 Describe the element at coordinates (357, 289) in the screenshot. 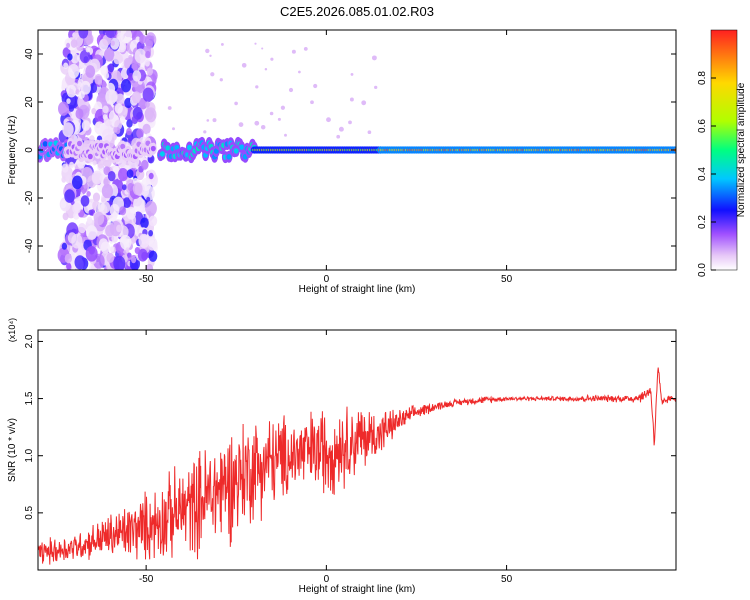

I see `spectrogram-xlabel: Height of straight line (km)` at that location.